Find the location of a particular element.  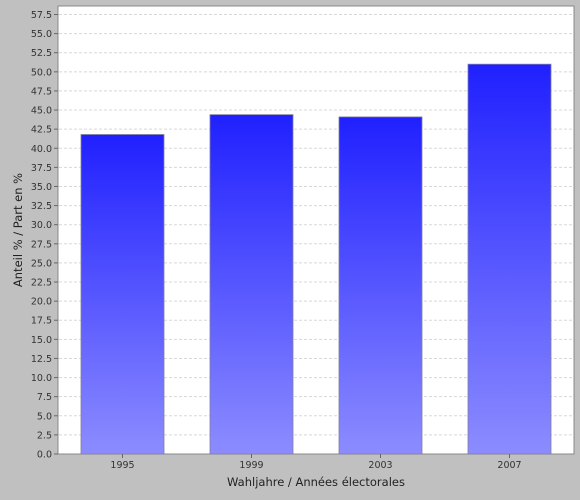

bar-1999 is located at coordinates (251, 284).